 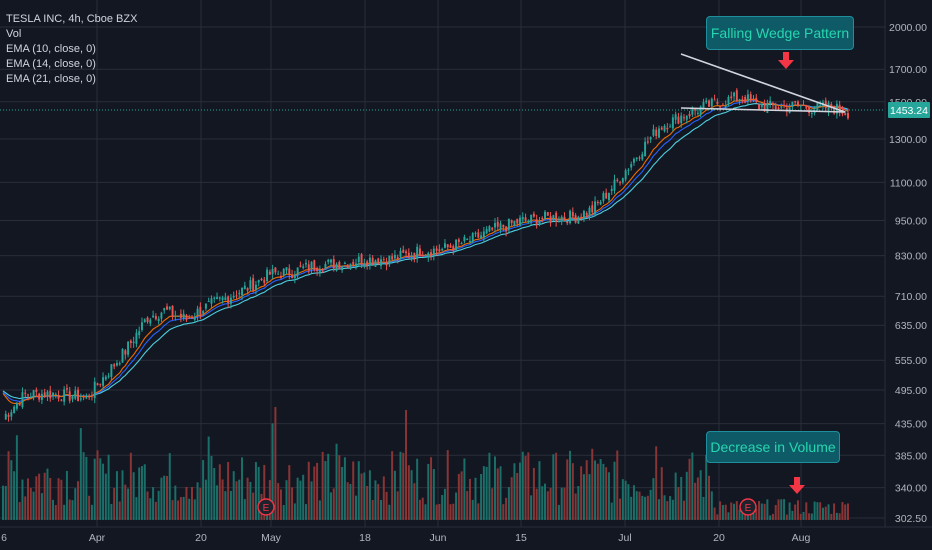 What do you see at coordinates (271, 538) in the screenshot?
I see `time-tick-label: May` at bounding box center [271, 538].